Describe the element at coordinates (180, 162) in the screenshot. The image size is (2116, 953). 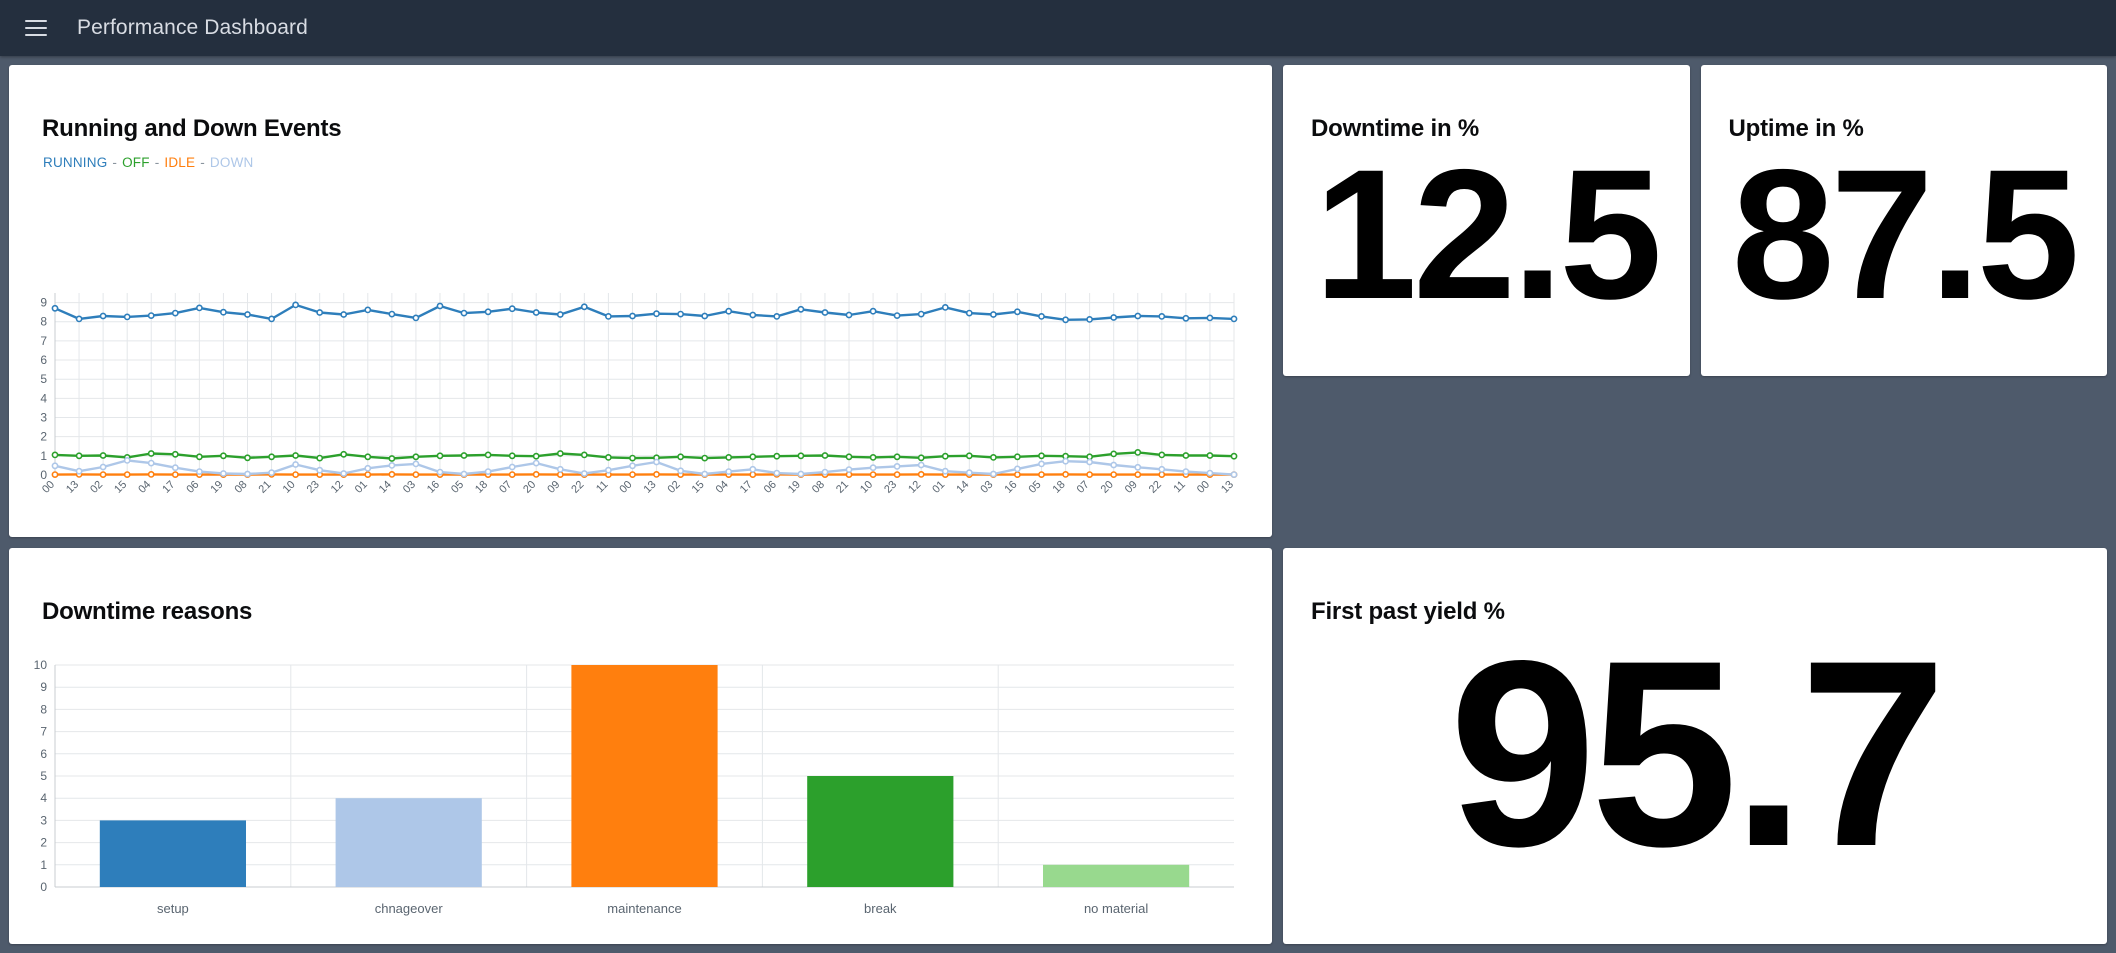
I see `legend-item-idle: IDLE` at that location.